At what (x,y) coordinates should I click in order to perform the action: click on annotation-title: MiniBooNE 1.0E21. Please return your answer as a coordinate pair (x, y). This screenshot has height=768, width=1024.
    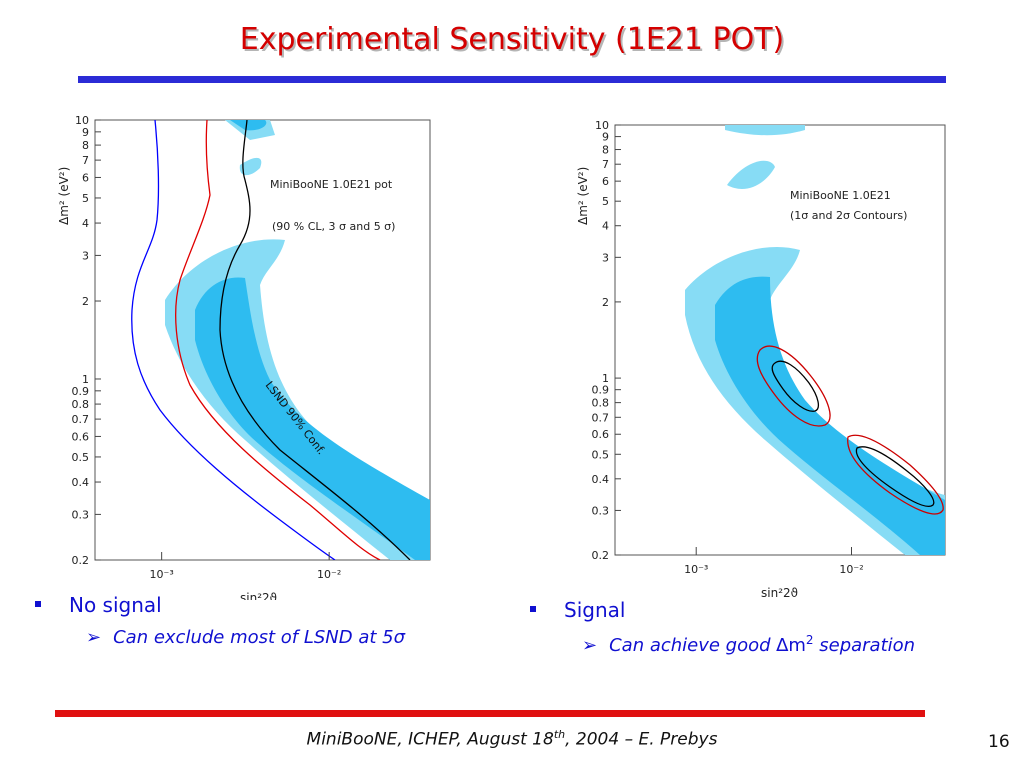
    Looking at the image, I should click on (840, 195).